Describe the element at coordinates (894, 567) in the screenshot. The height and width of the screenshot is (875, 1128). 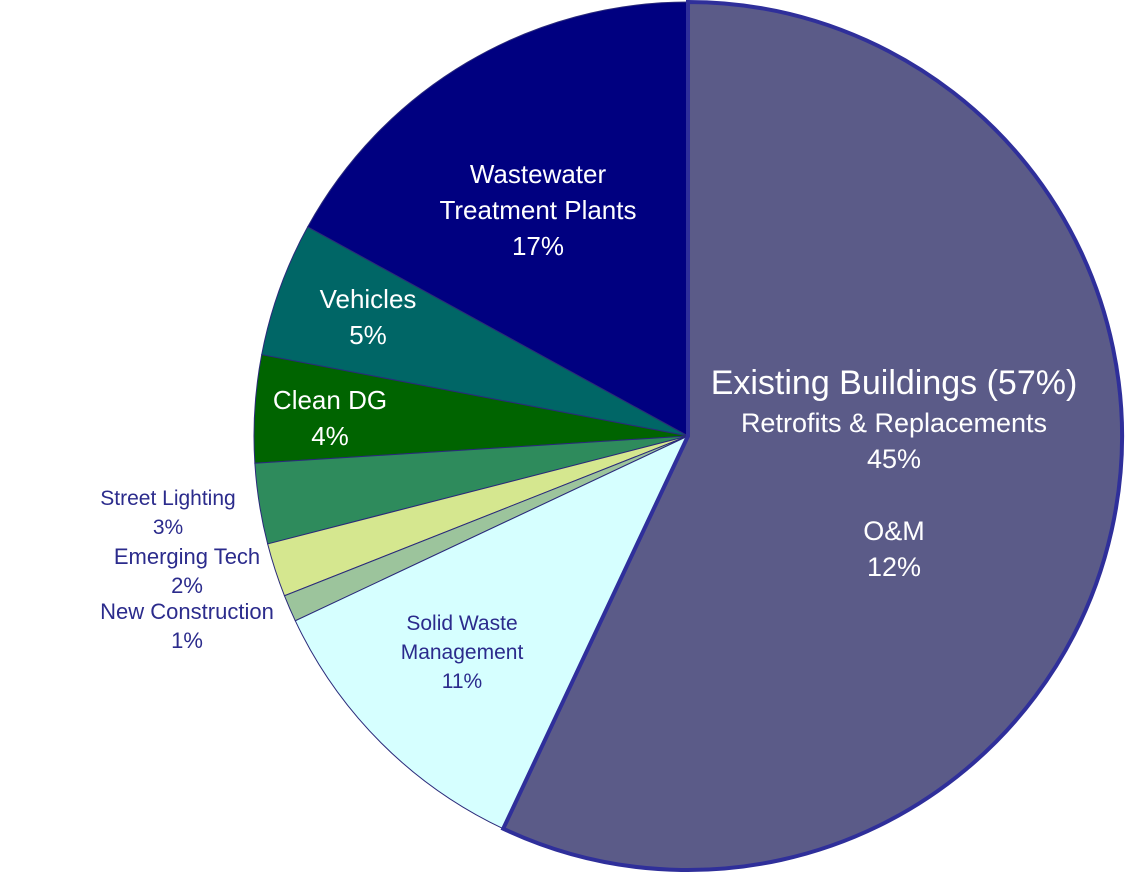
I see `pie-label-existing-buildings-line-5: 12%` at that location.